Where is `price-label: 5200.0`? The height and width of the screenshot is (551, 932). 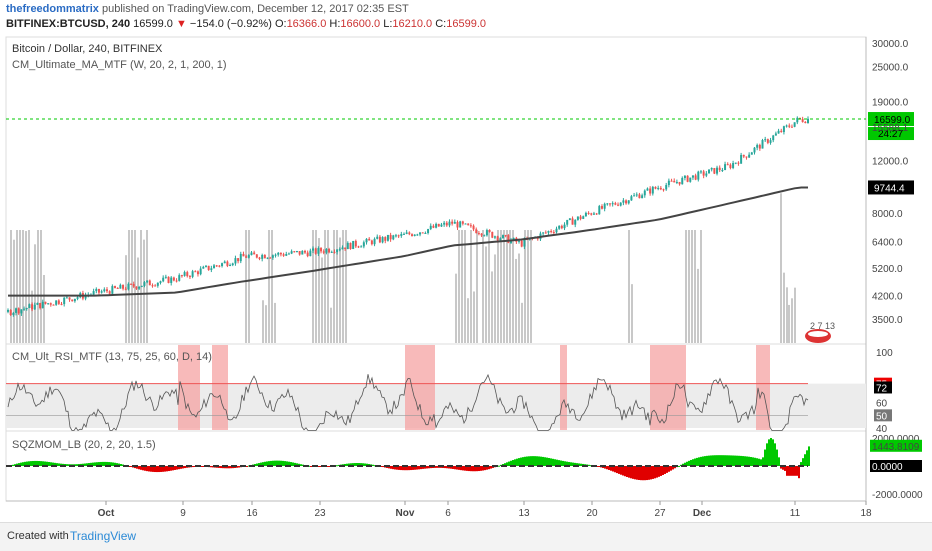 price-label: 5200.0 is located at coordinates (887, 269).